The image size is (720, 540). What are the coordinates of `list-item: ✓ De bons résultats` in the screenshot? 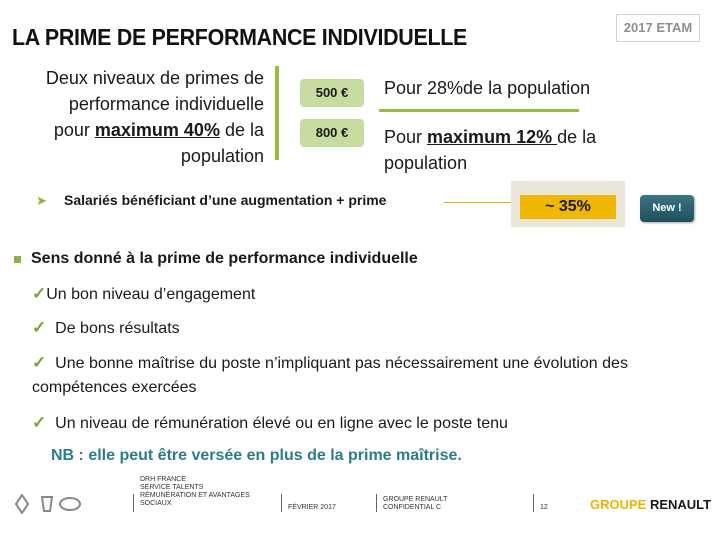 It's located at (106, 328).